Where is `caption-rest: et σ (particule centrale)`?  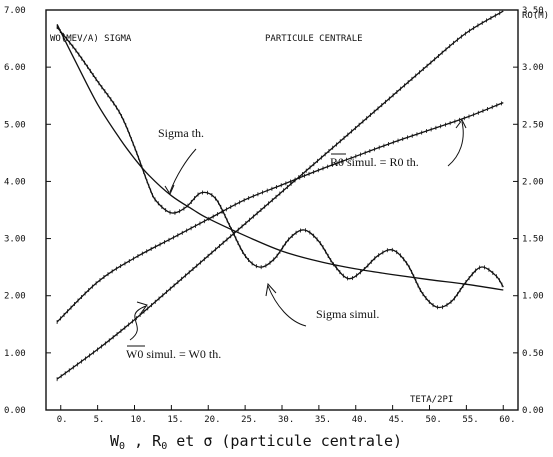 caption-rest: et σ (particule centrale) is located at coordinates (284, 441).